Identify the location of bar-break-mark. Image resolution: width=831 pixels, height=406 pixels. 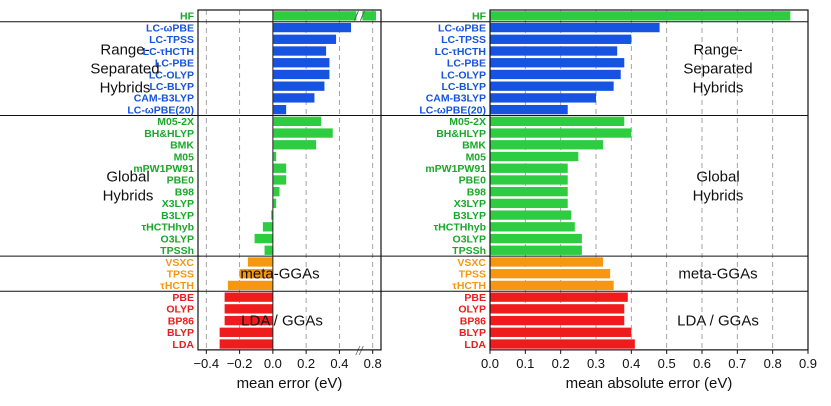
(359, 15).